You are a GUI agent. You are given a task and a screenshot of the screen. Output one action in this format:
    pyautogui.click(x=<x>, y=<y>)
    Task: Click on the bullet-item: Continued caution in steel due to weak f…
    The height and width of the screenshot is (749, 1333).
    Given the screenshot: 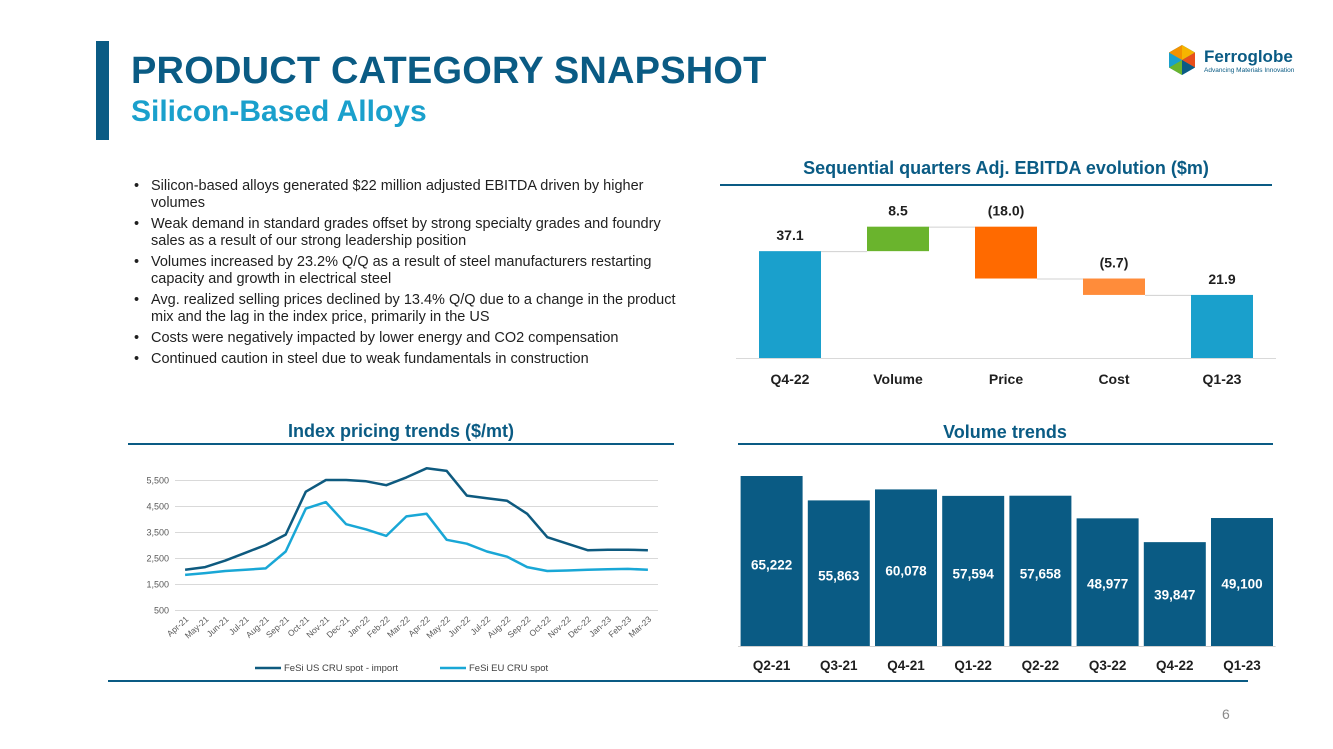 What is the action you would take?
    pyautogui.click(x=406, y=359)
    